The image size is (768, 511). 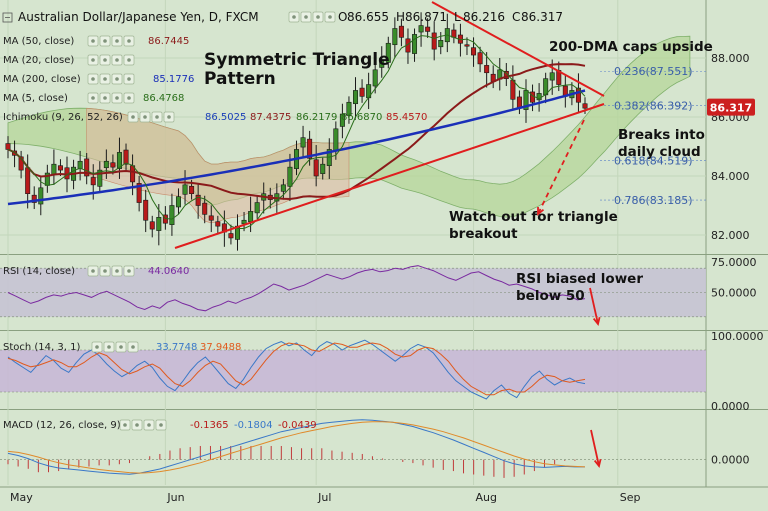 I want to click on rsi-legend: RSI (14, close) 44.0640, so click(x=96, y=271).